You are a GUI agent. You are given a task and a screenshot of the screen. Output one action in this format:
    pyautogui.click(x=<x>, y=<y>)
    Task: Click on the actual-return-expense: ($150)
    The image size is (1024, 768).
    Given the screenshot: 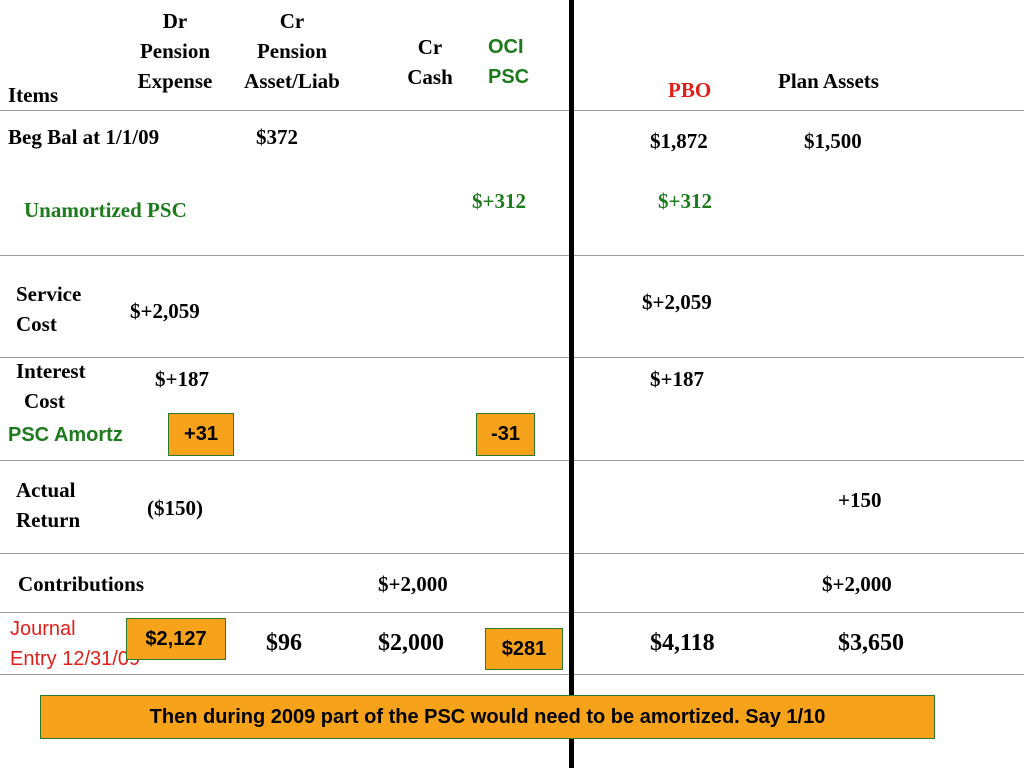 What is the action you would take?
    pyautogui.click(x=175, y=508)
    